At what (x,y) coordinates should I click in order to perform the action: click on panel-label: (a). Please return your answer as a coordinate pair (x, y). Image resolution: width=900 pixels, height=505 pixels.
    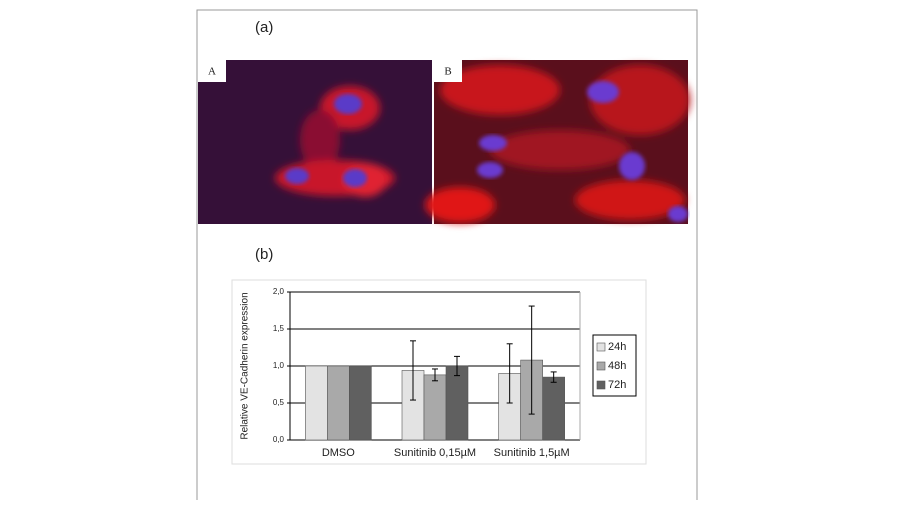
    Looking at the image, I should click on (264, 27).